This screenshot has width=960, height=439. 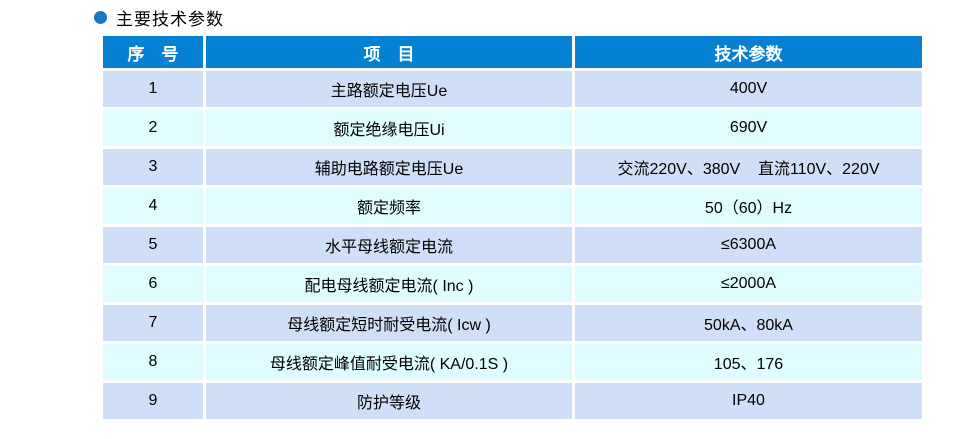 I want to click on cell-serial-number: 2, so click(x=153, y=128).